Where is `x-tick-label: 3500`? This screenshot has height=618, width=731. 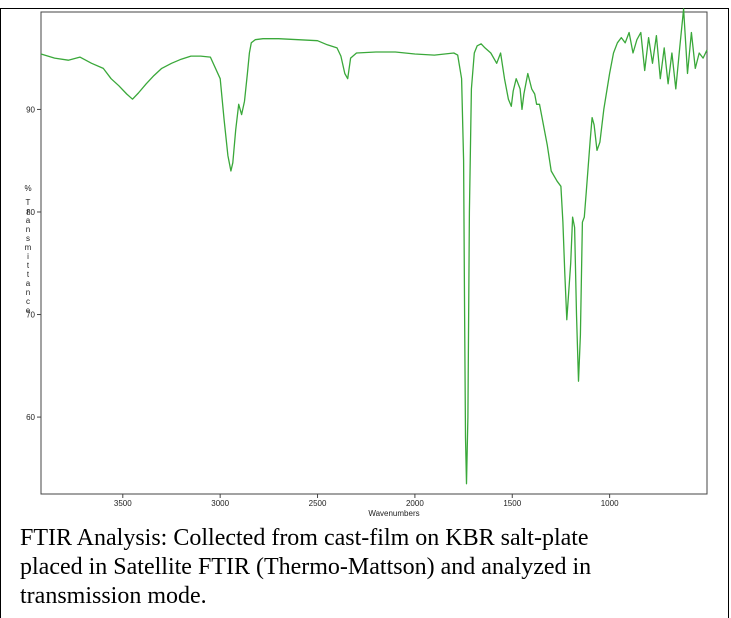 x-tick-label: 3500 is located at coordinates (123, 503).